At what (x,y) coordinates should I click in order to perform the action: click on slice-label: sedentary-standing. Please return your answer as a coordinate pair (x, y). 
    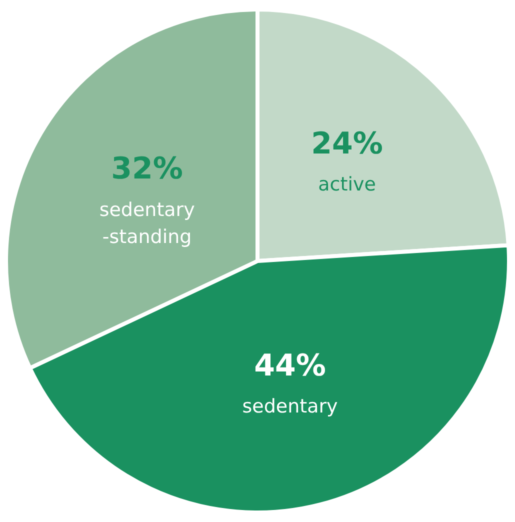
    Looking at the image, I should click on (147, 223).